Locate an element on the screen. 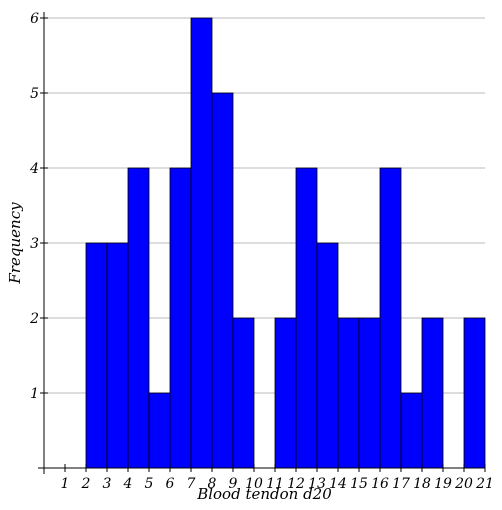 This screenshot has width=502, height=510. x-tick-label-6: 6 is located at coordinates (170, 484).